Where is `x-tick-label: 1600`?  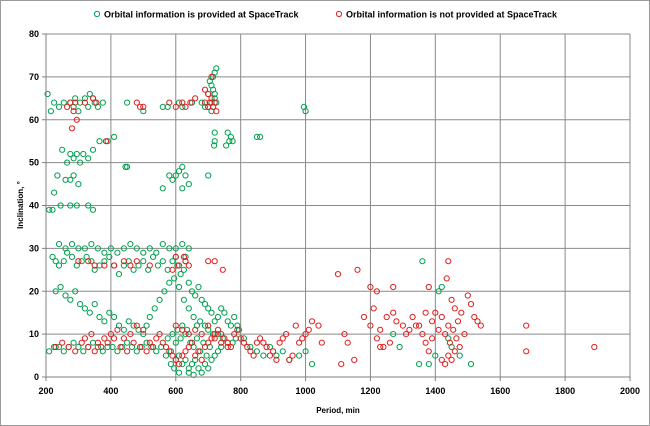 x-tick-label: 1600 is located at coordinates (500, 391).